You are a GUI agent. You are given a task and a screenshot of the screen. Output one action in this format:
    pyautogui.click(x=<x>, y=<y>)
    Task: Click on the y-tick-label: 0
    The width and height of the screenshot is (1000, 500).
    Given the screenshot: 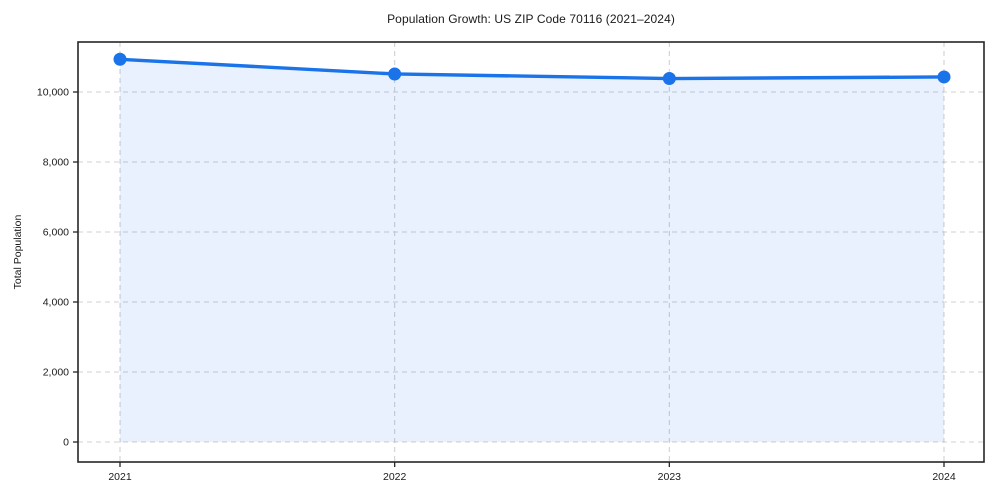 What is the action you would take?
    pyautogui.click(x=66, y=443)
    